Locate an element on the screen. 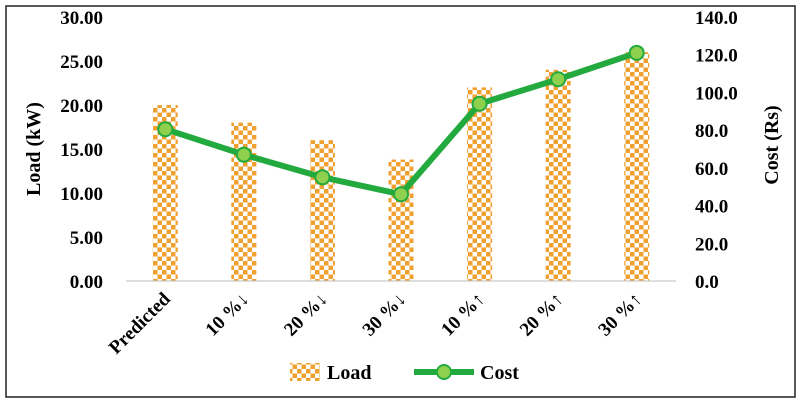  legend-load-label: Load is located at coordinates (349, 373).